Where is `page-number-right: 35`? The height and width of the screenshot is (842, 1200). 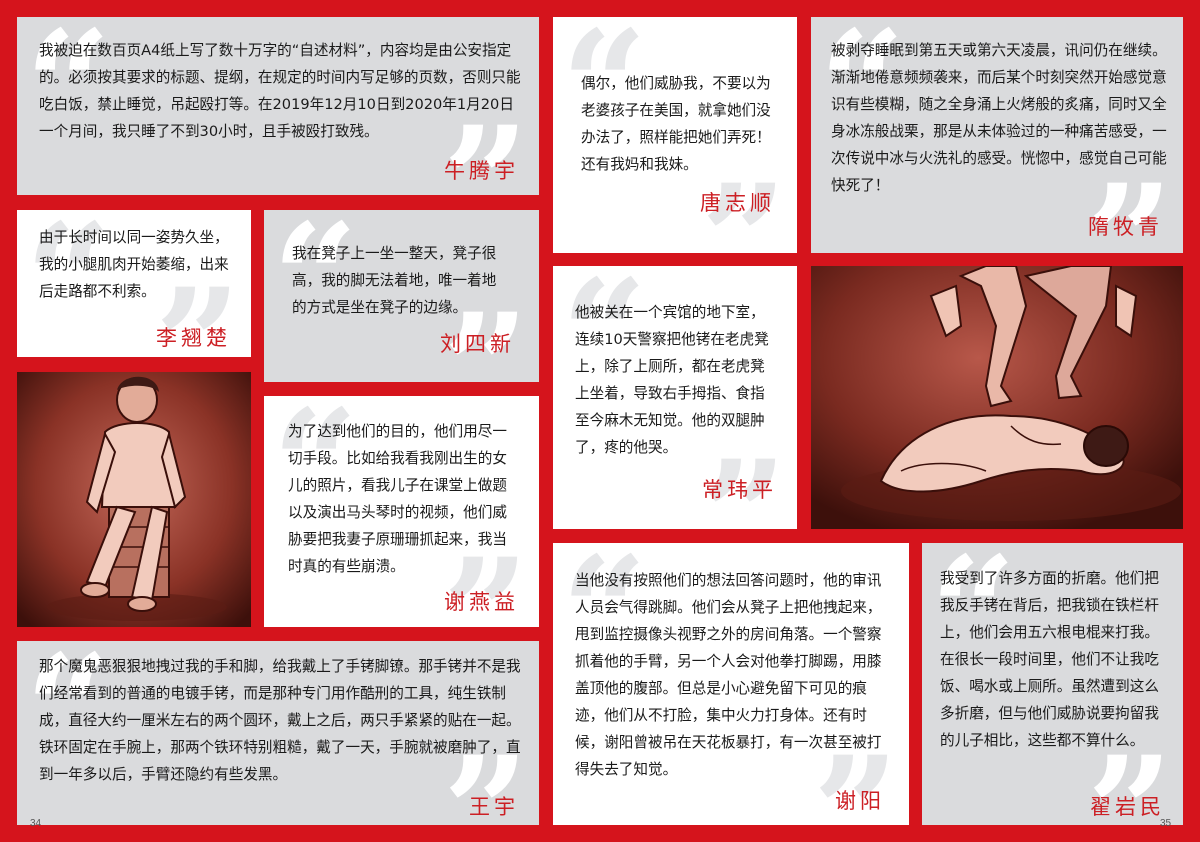
page-number-right: 35 is located at coordinates (1166, 823).